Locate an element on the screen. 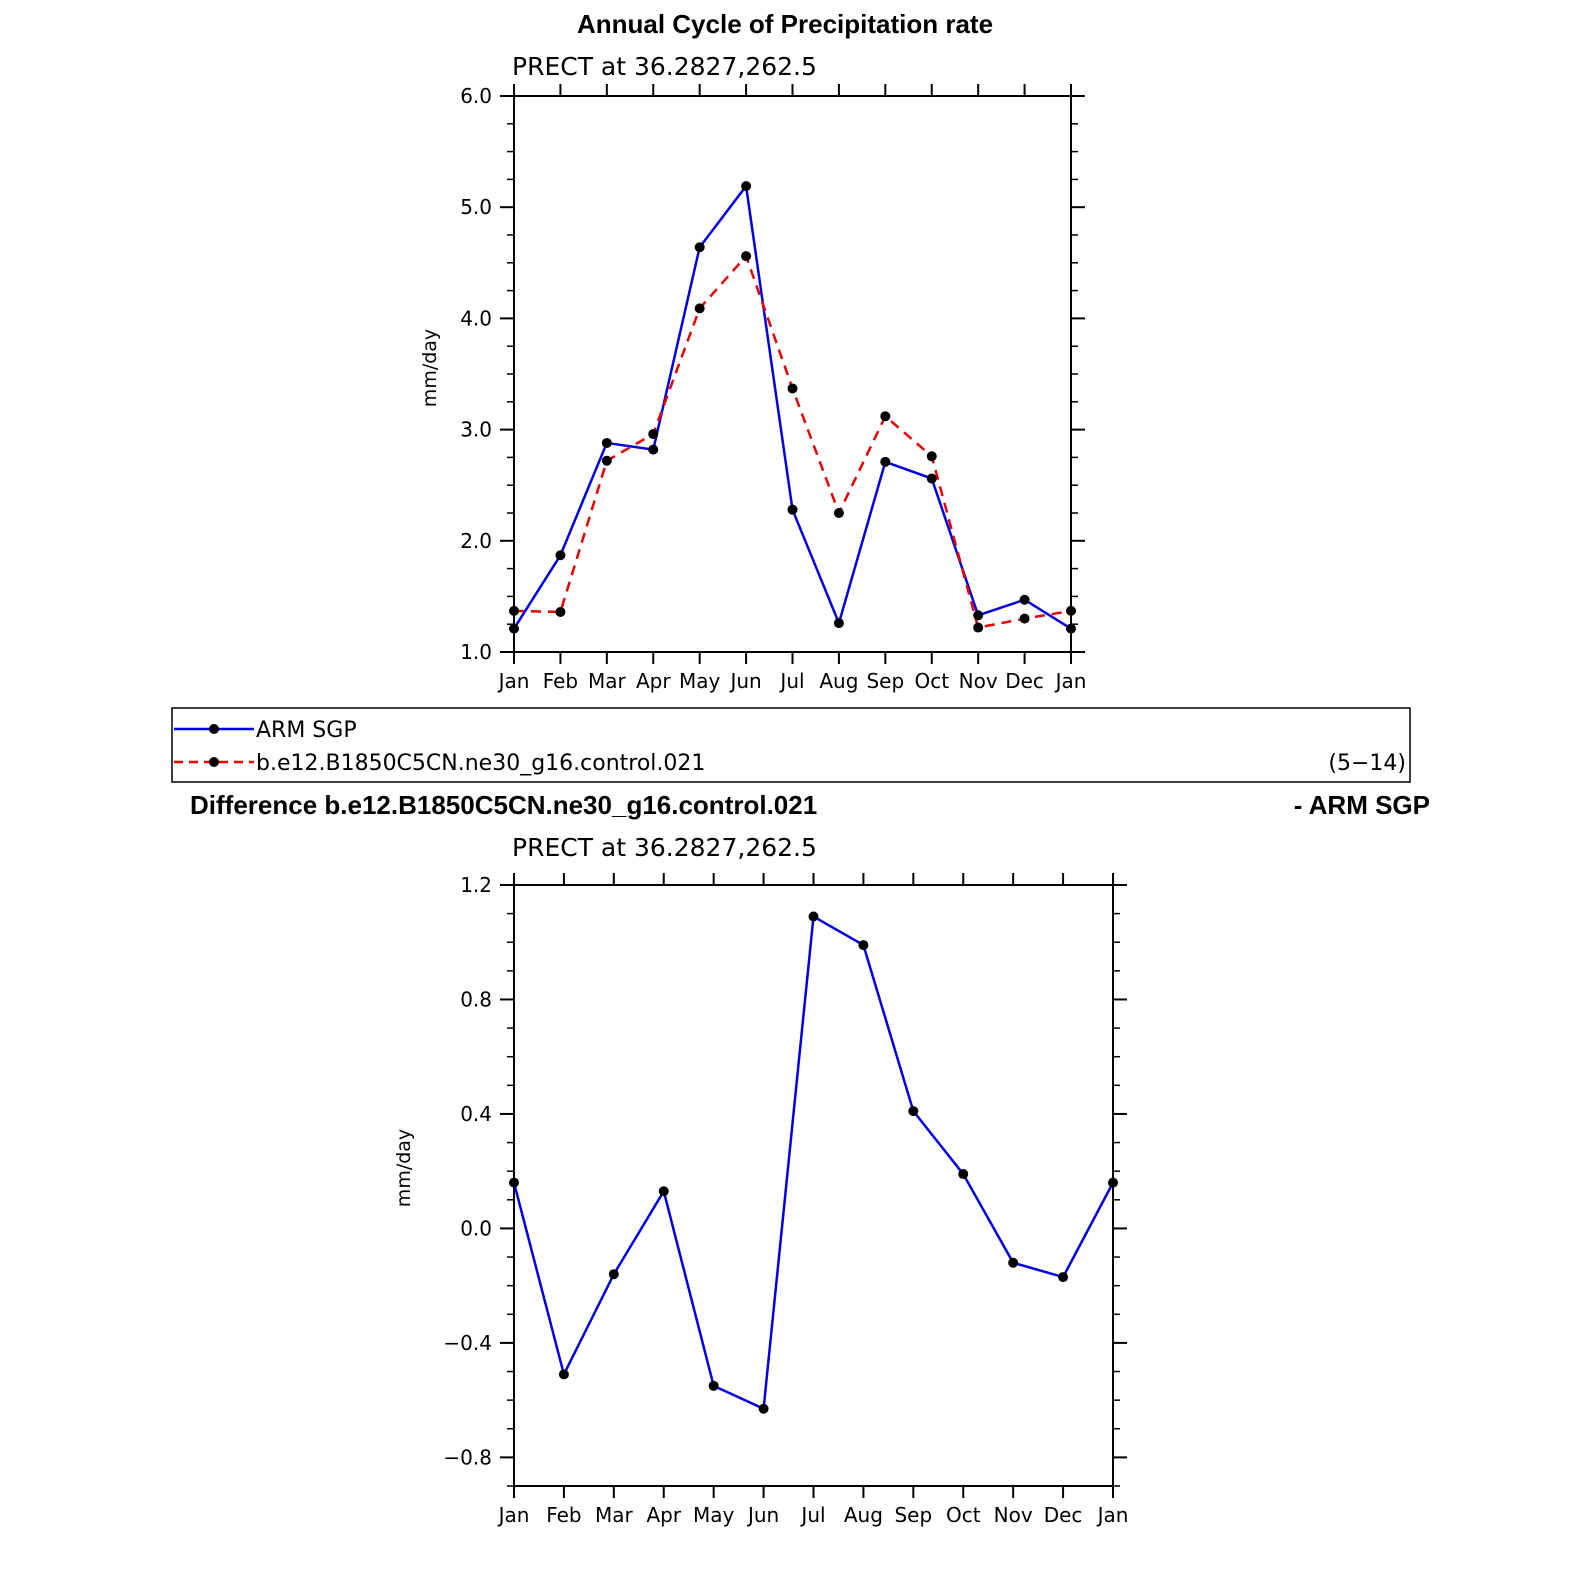  legend-box is located at coordinates (791, 745).